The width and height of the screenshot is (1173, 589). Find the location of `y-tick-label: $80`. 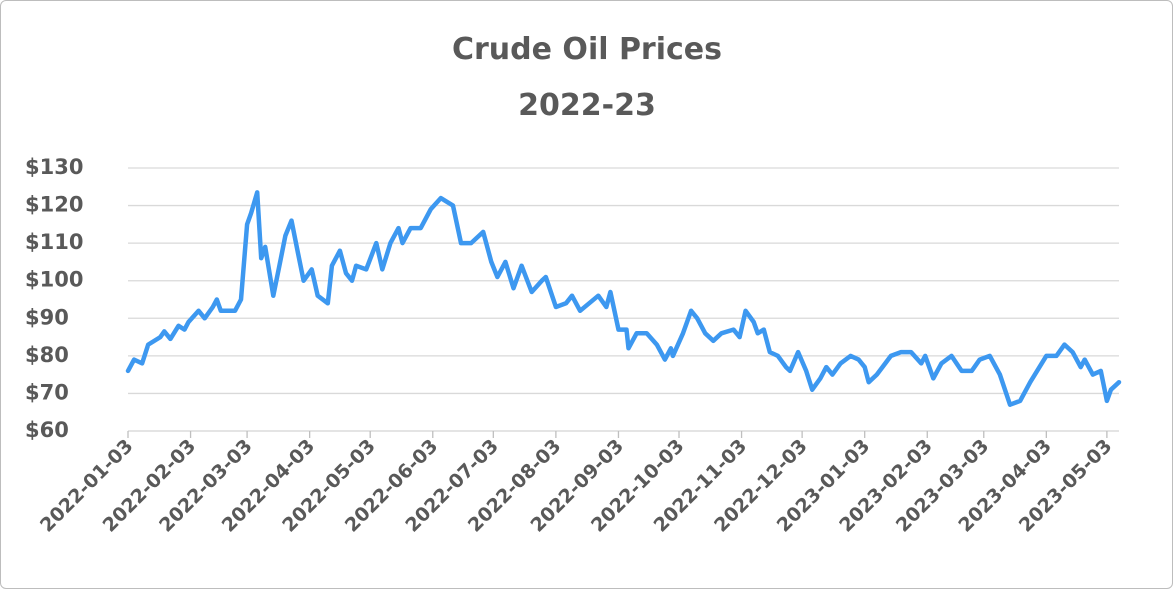

y-tick-label: $80 is located at coordinates (47, 355).